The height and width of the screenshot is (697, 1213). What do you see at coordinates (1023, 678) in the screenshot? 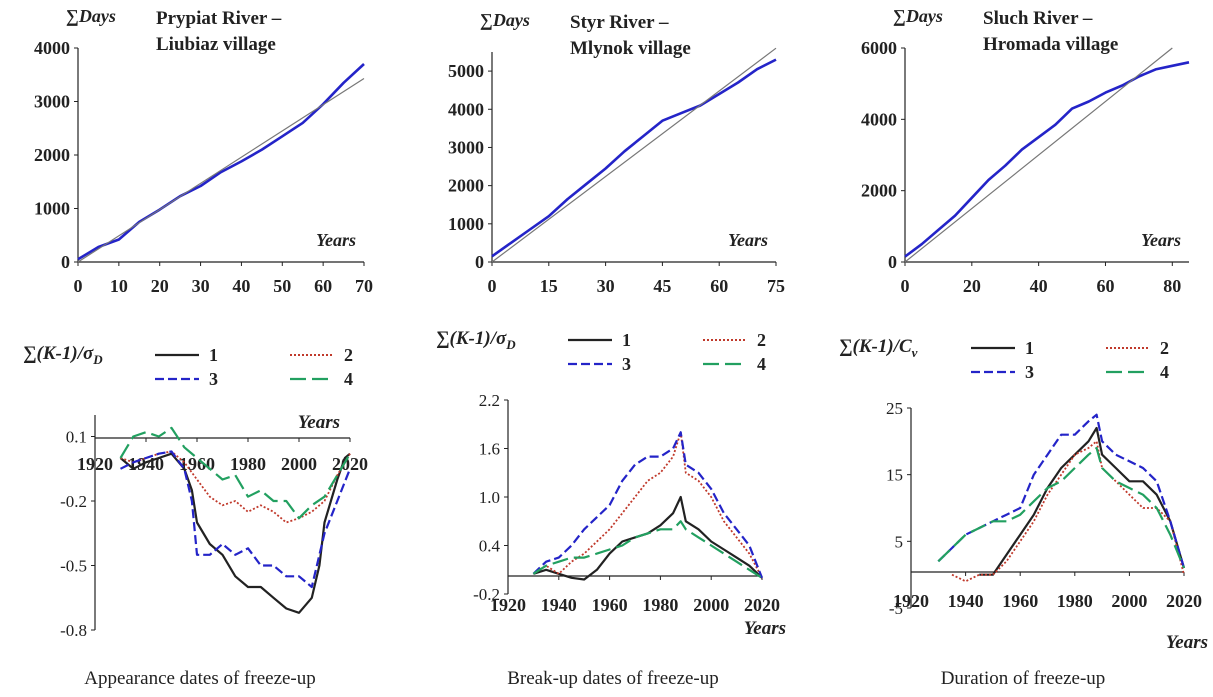
I see `caption-duration: Duration of freeze-up` at bounding box center [1023, 678].